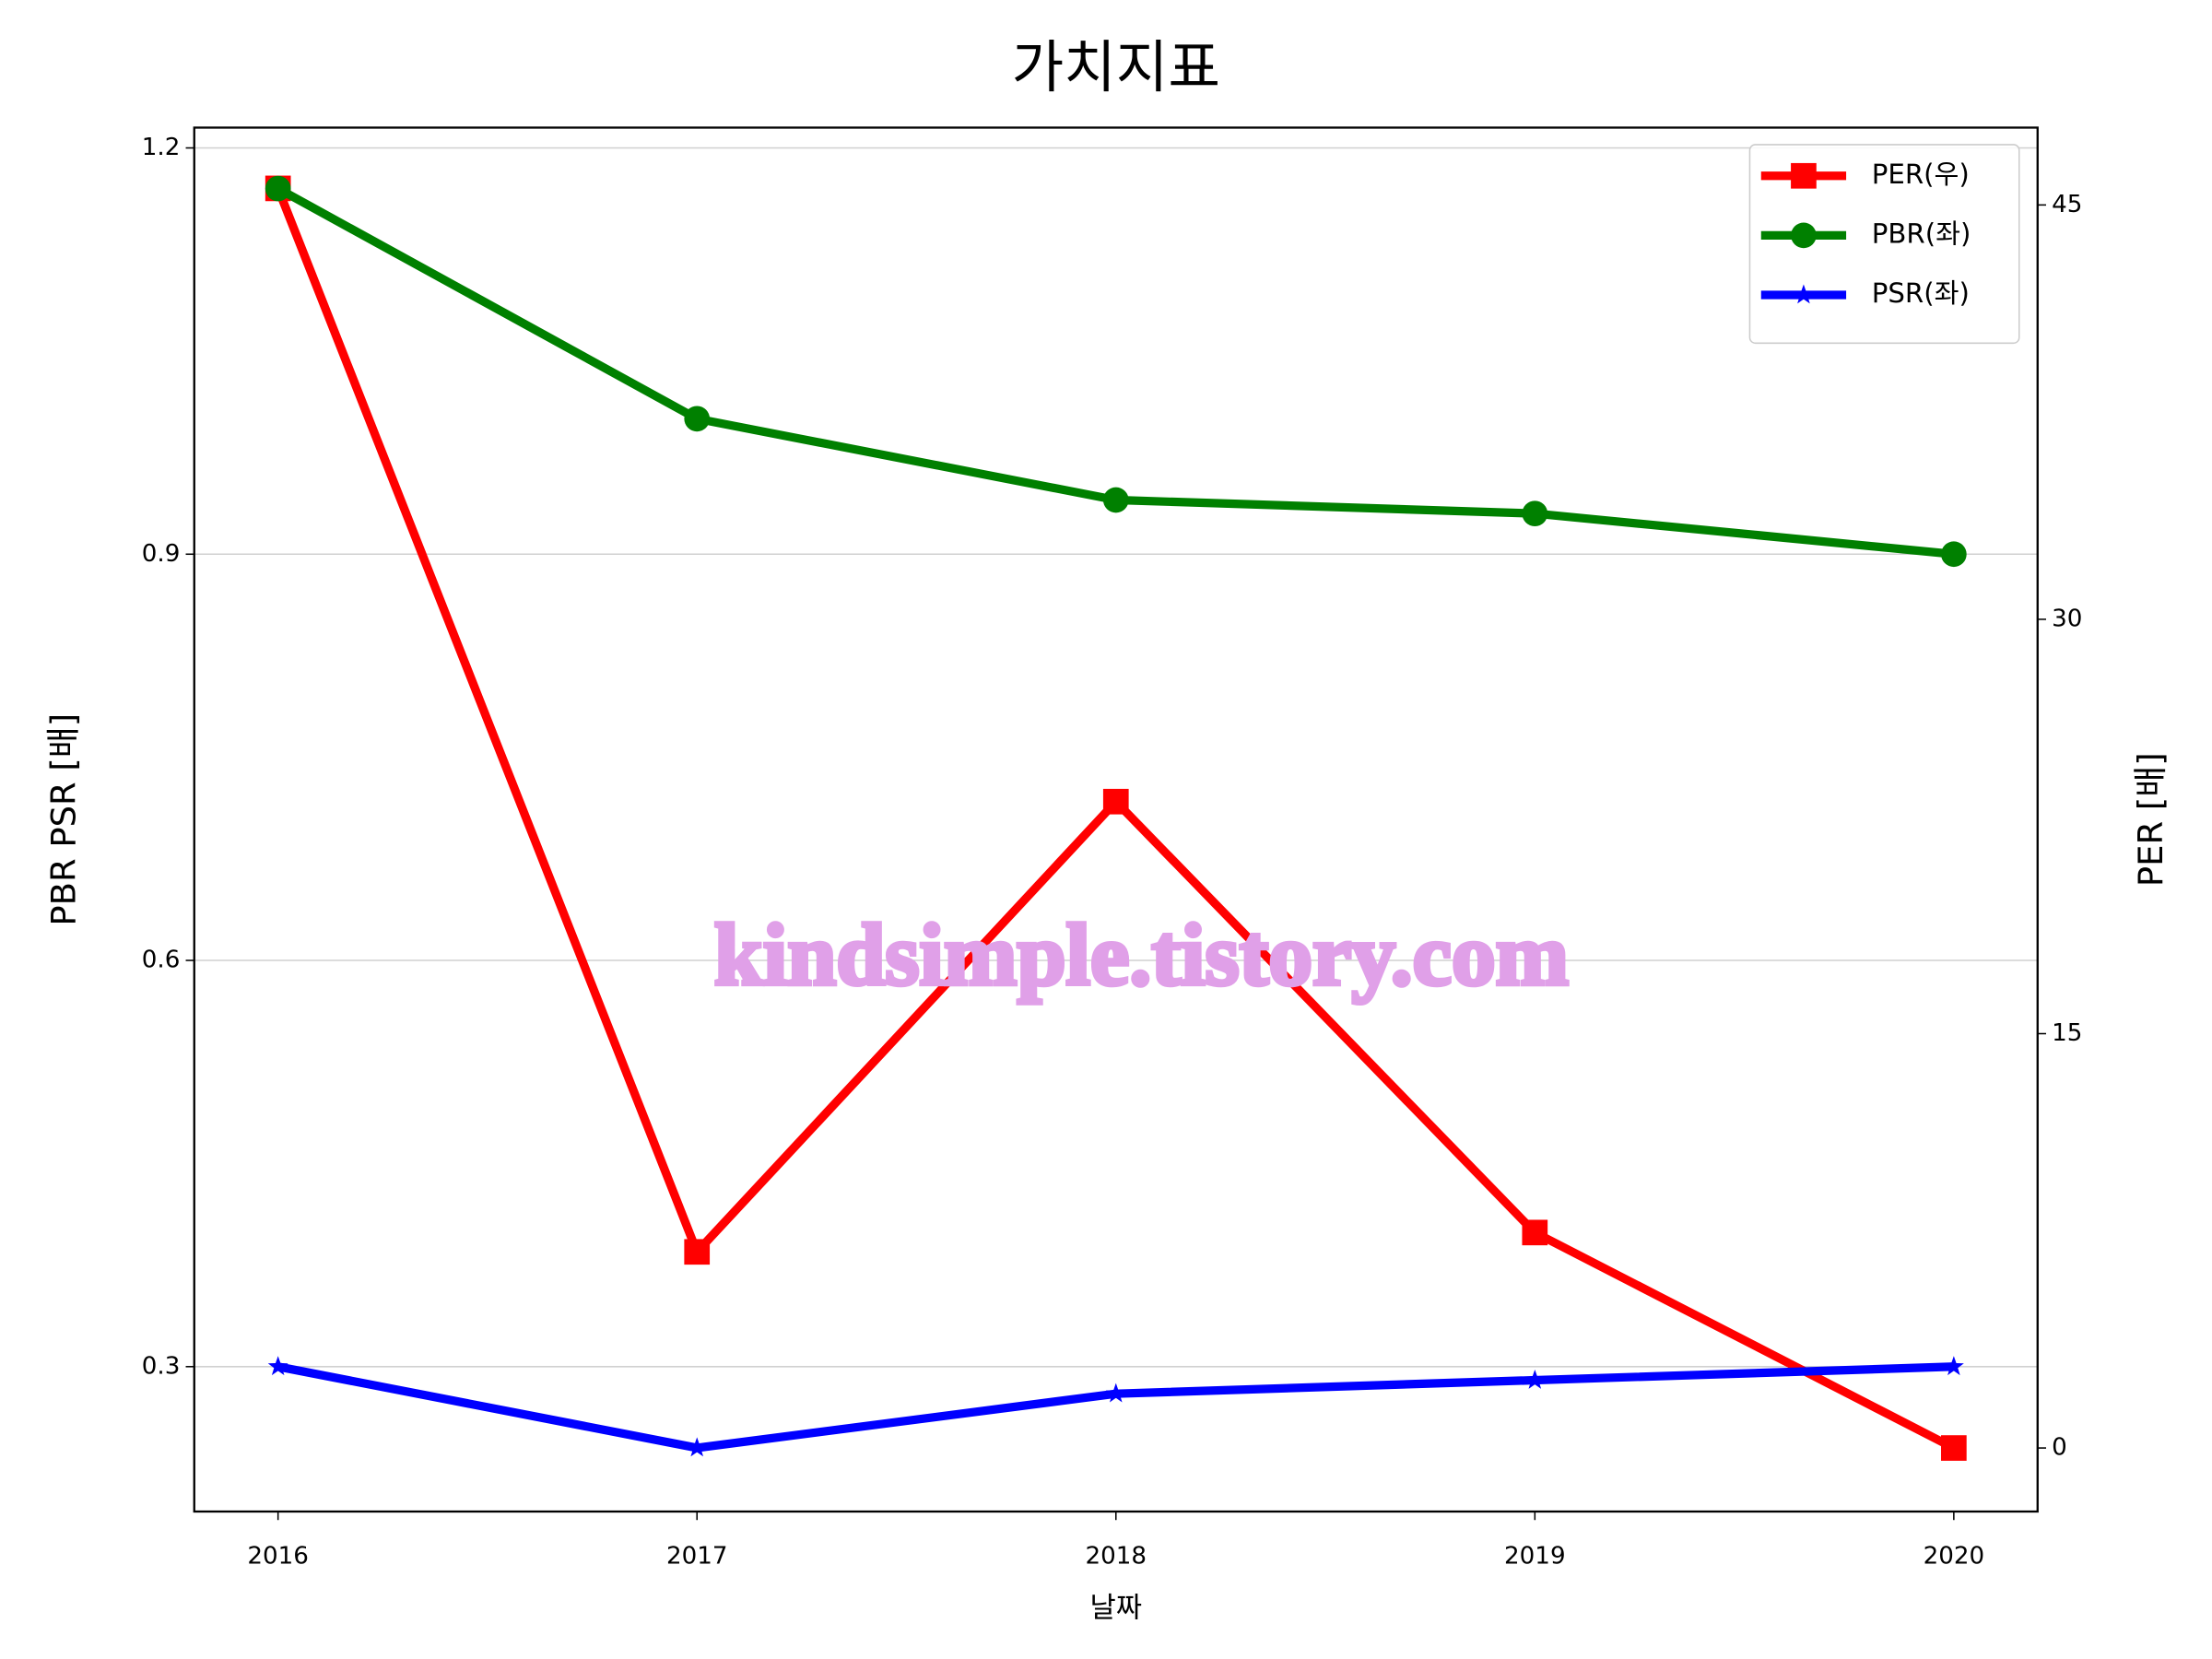 Image resolution: width=2212 pixels, height=1659 pixels. Describe the element at coordinates (1921, 233) in the screenshot. I see `legend-label: PBR(좌)` at that location.